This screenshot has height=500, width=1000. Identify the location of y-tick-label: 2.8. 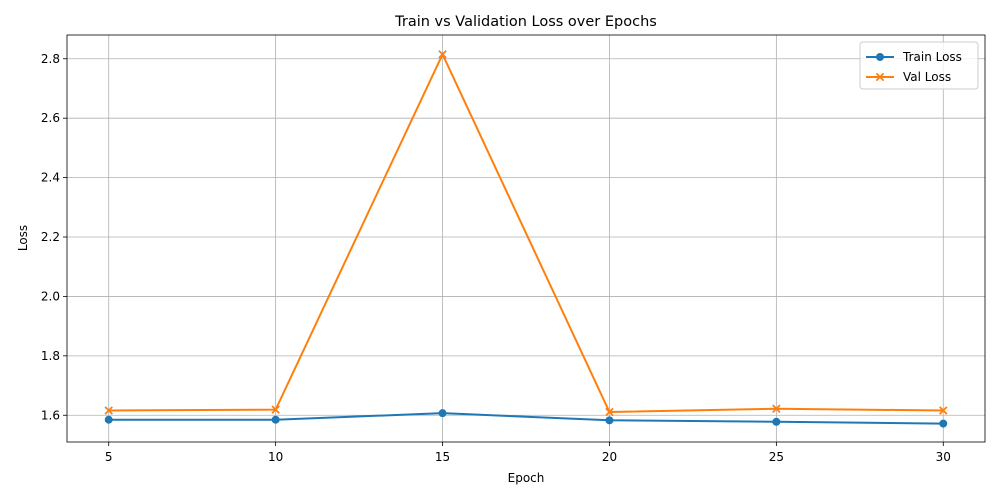
(50, 59).